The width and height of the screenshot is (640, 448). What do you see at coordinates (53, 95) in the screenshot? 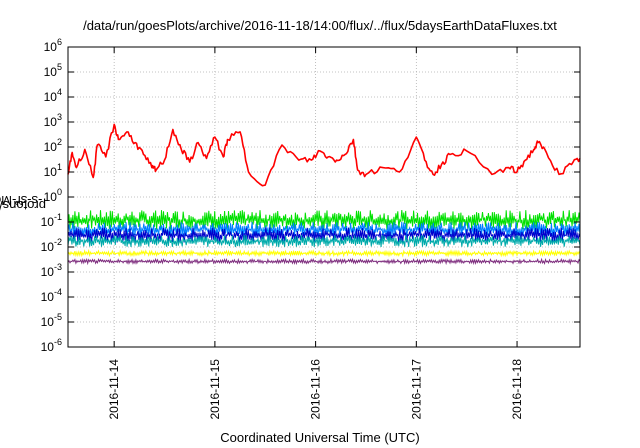
I see `y-tick-label: 10⁴` at bounding box center [53, 95].